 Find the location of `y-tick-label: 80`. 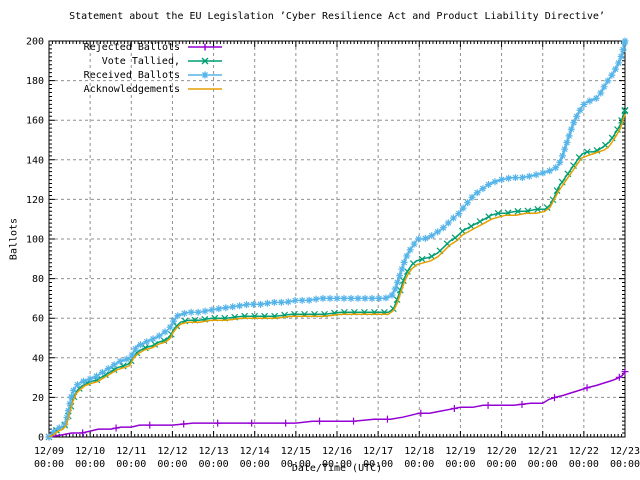

y-tick-label: 80 is located at coordinates (38, 279).